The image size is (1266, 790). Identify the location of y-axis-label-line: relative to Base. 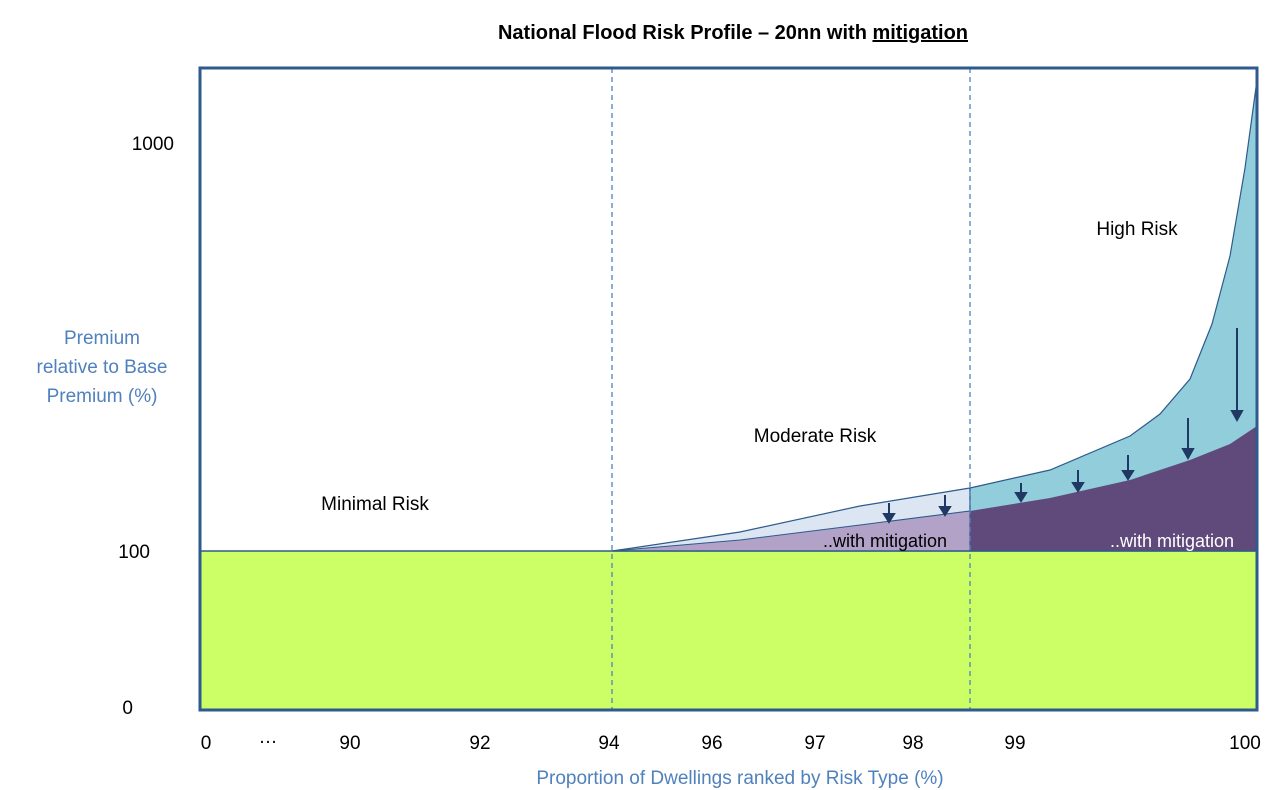
(102, 367).